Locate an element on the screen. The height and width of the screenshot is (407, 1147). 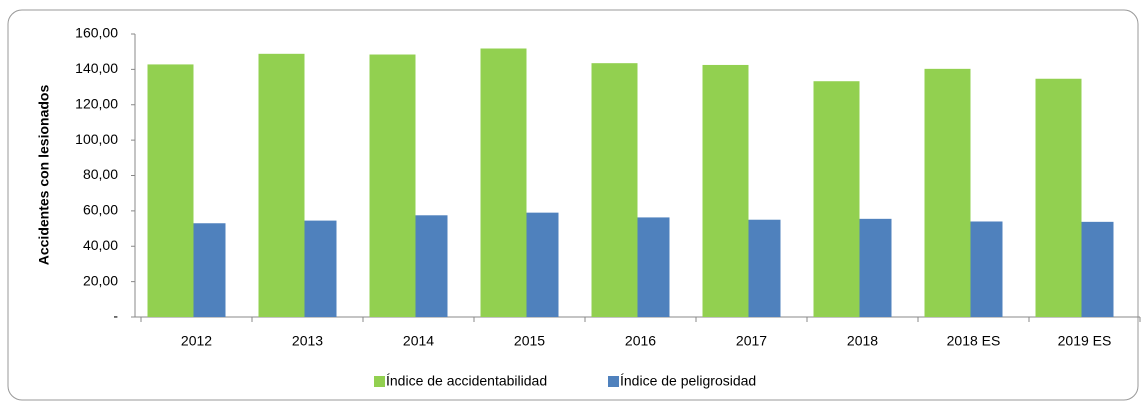
x-tick-label: 2015 is located at coordinates (529, 341).